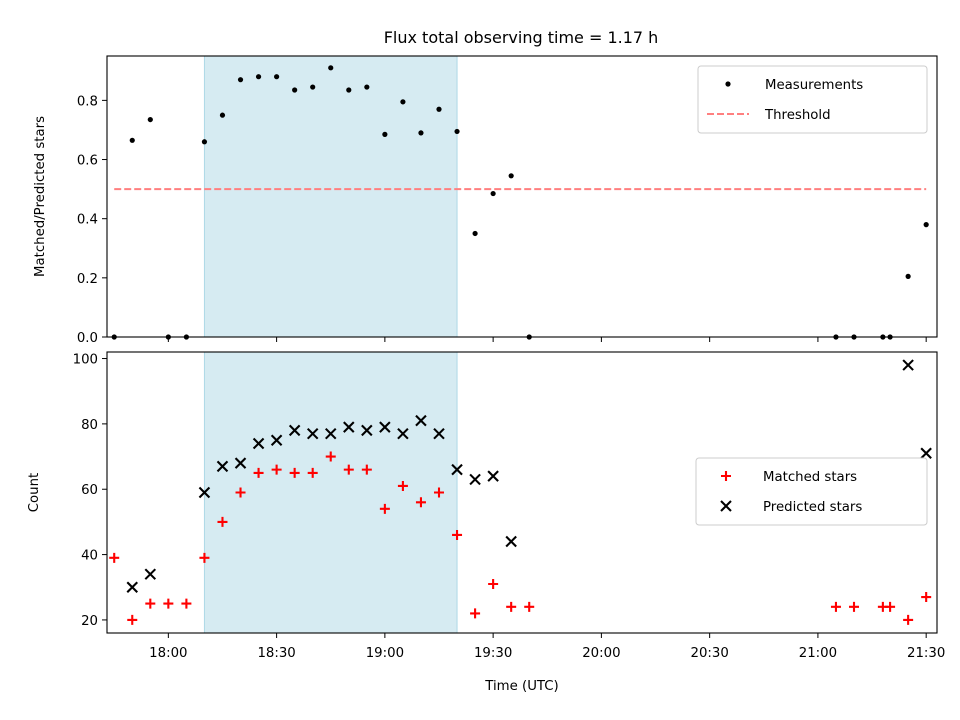 This screenshot has width=960, height=720. What do you see at coordinates (34, 493) in the screenshot?
I see `y-axis-label: Count` at bounding box center [34, 493].